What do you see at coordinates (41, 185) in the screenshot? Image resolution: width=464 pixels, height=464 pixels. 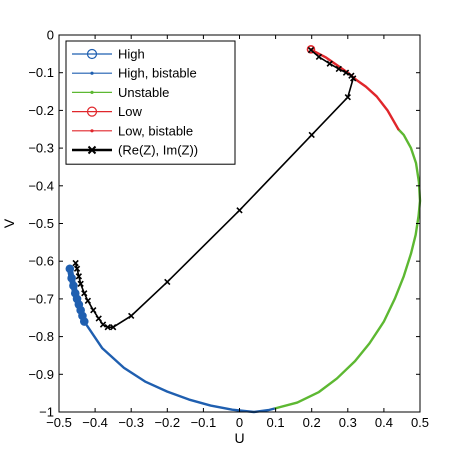 I see `y-tick-label-4: −0.4` at bounding box center [41, 185].